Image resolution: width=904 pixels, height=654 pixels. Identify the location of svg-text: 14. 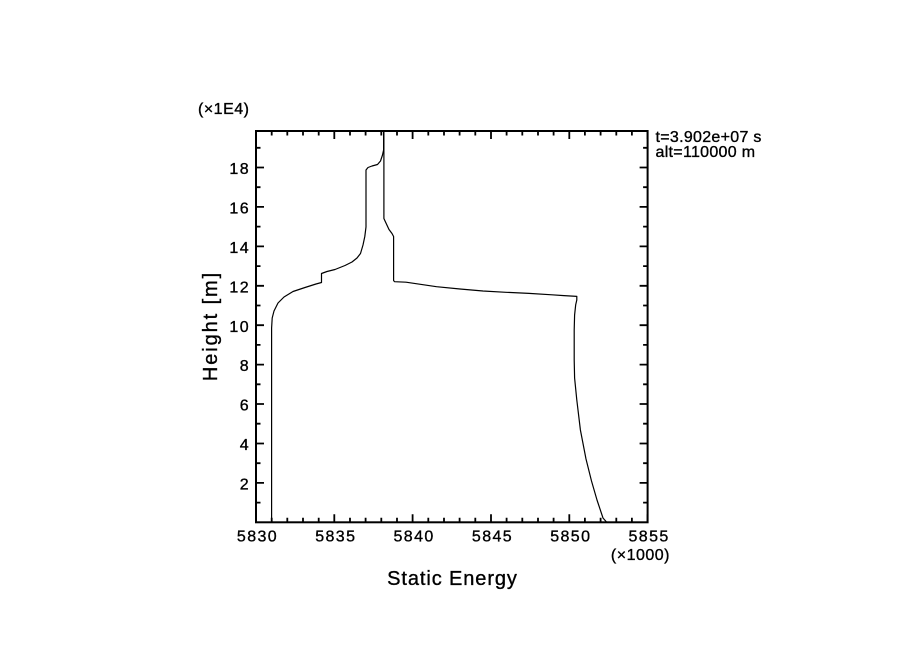
(239, 248).